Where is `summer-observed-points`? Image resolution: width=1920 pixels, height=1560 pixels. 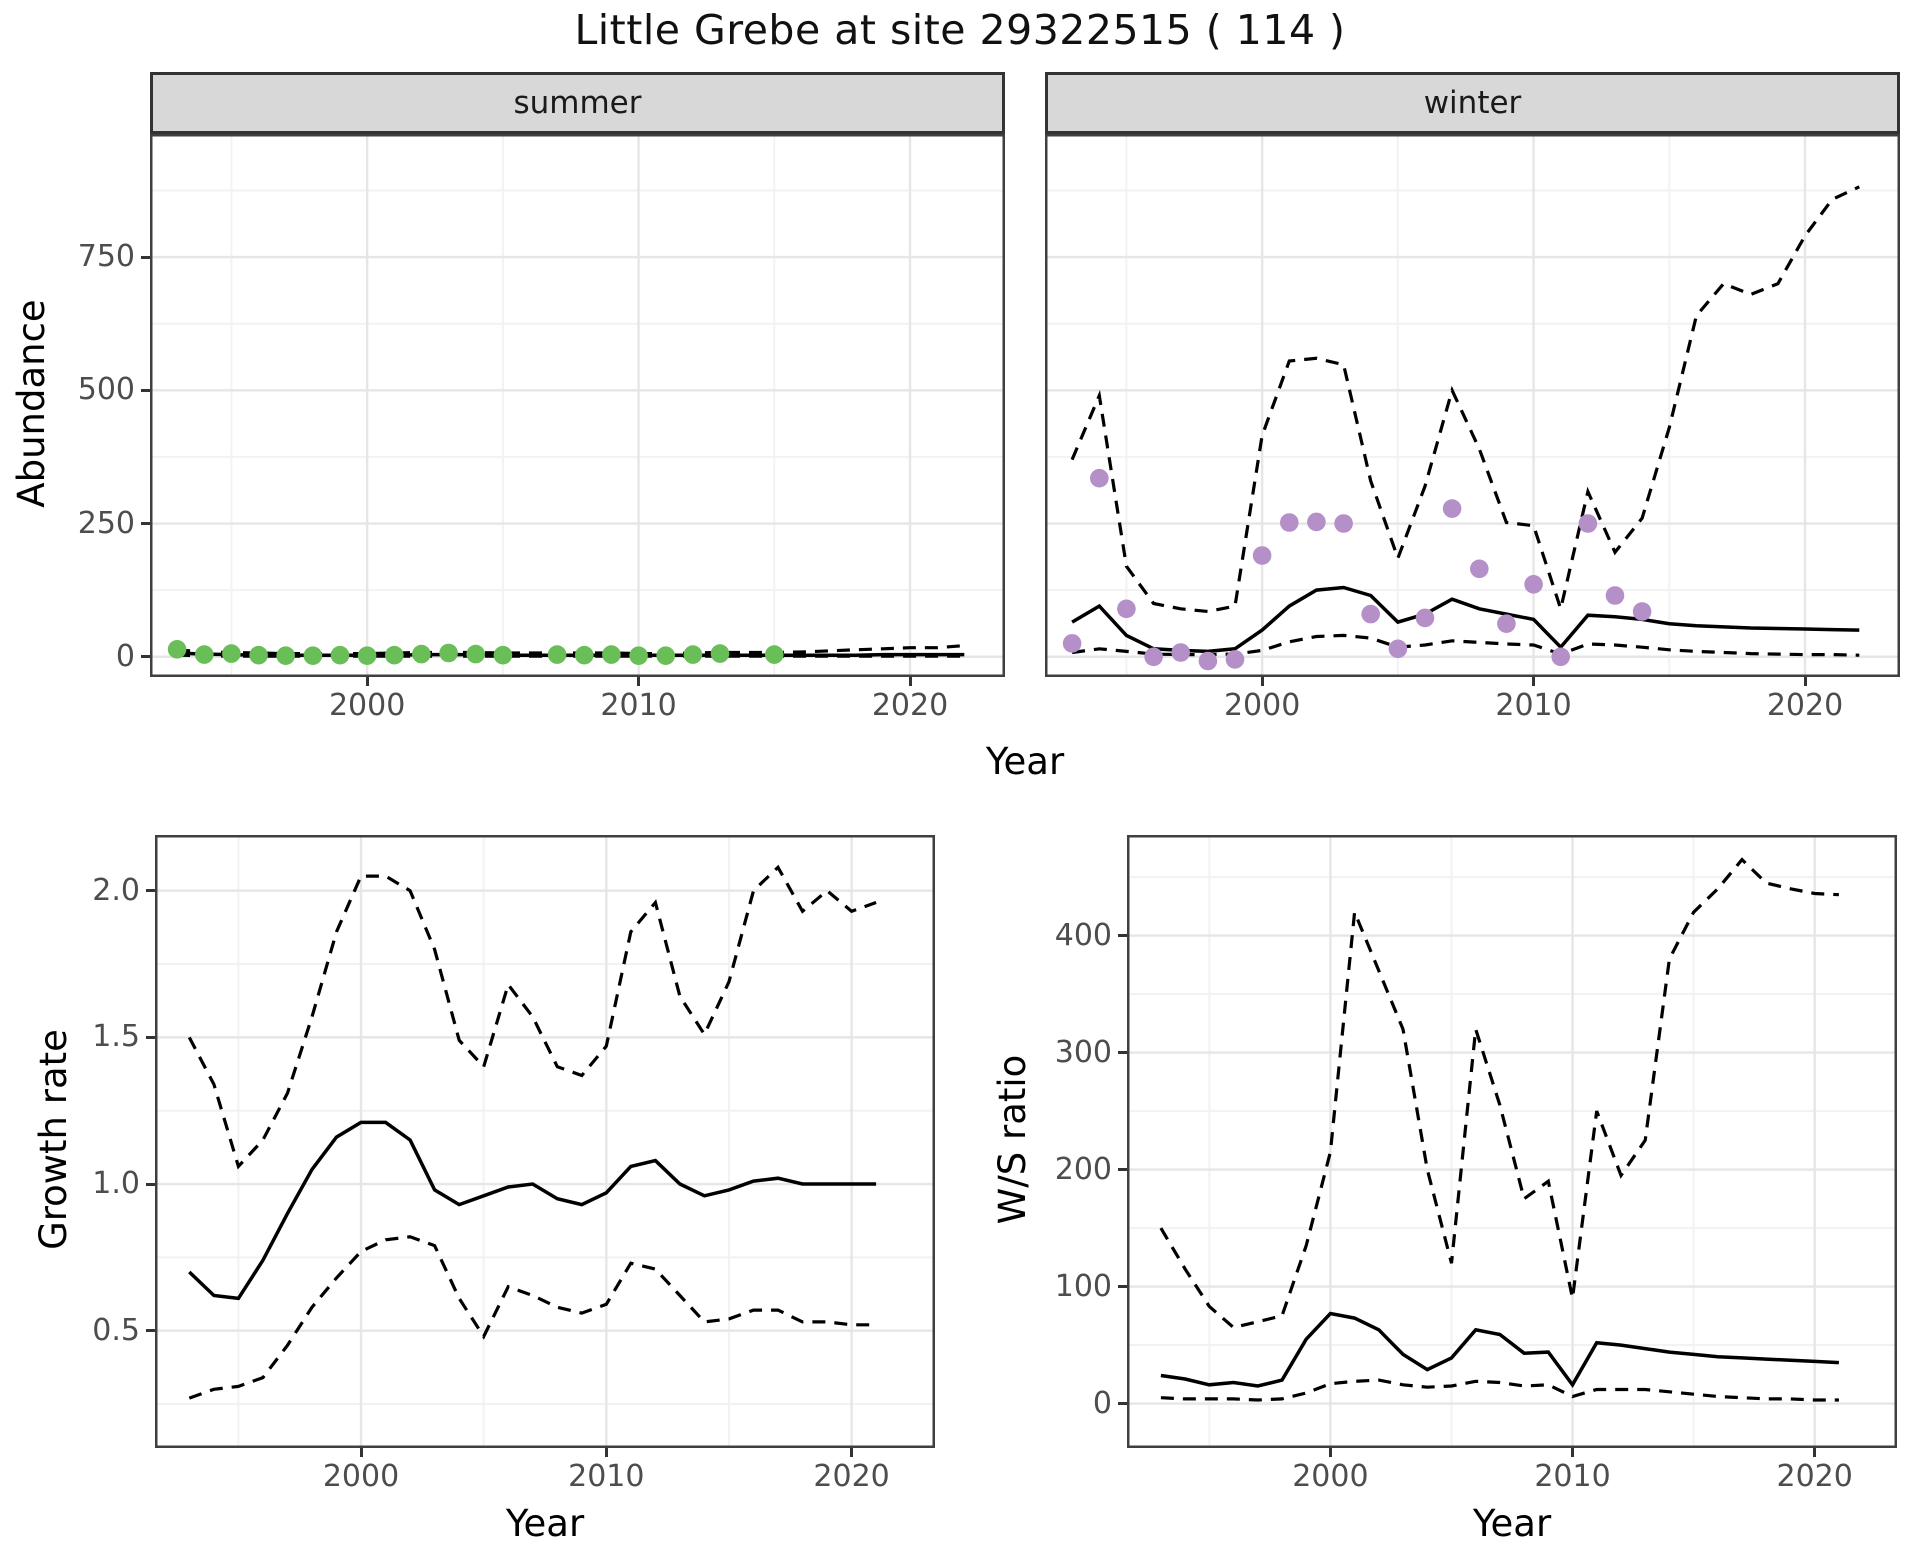 summer-observed-points is located at coordinates (475, 652).